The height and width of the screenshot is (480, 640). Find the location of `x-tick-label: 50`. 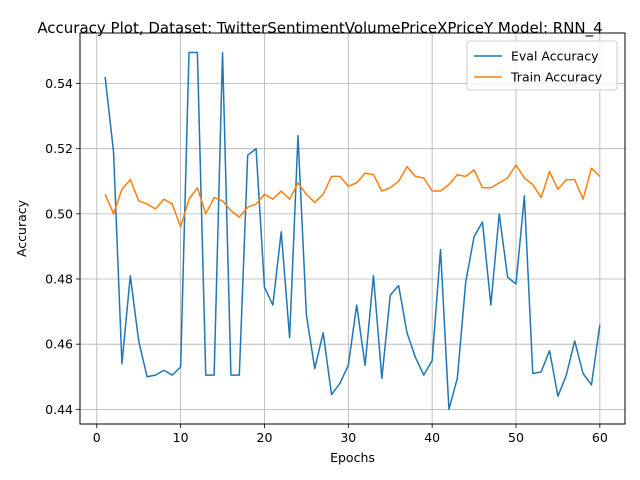

x-tick-label: 50 is located at coordinates (516, 437).